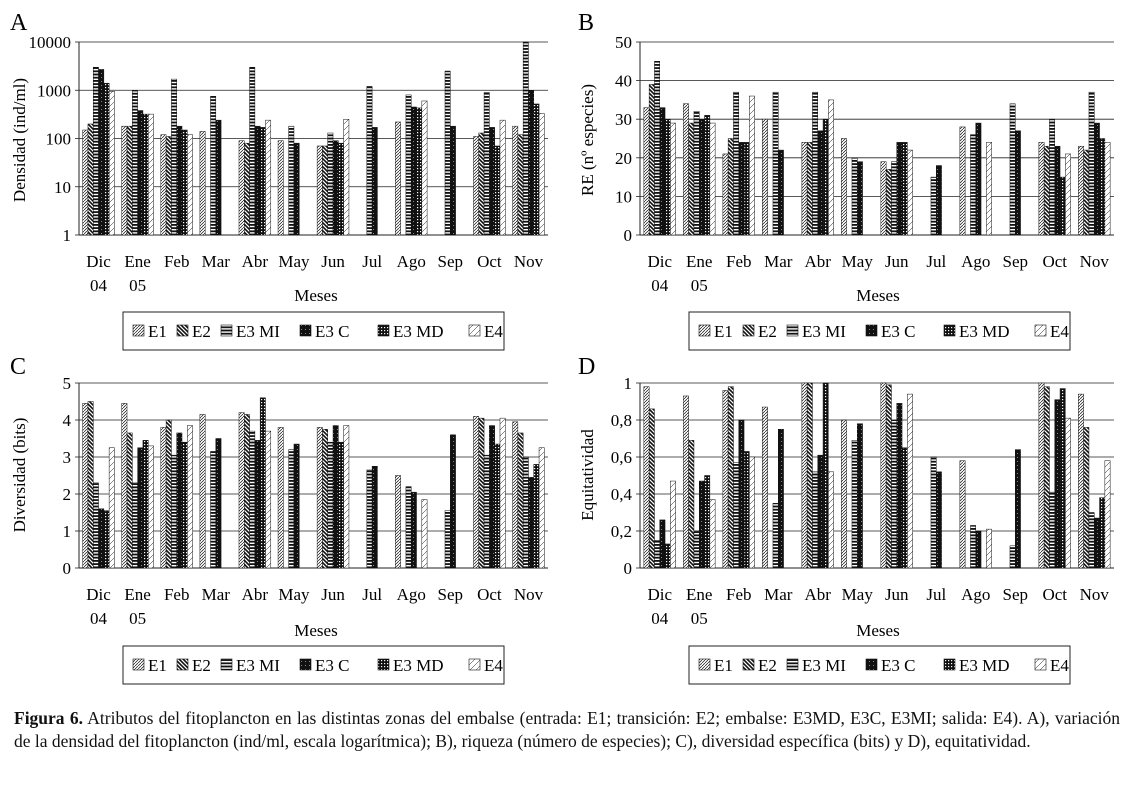  What do you see at coordinates (586, 367) in the screenshot?
I see `panel-d-letter: D` at bounding box center [586, 367].